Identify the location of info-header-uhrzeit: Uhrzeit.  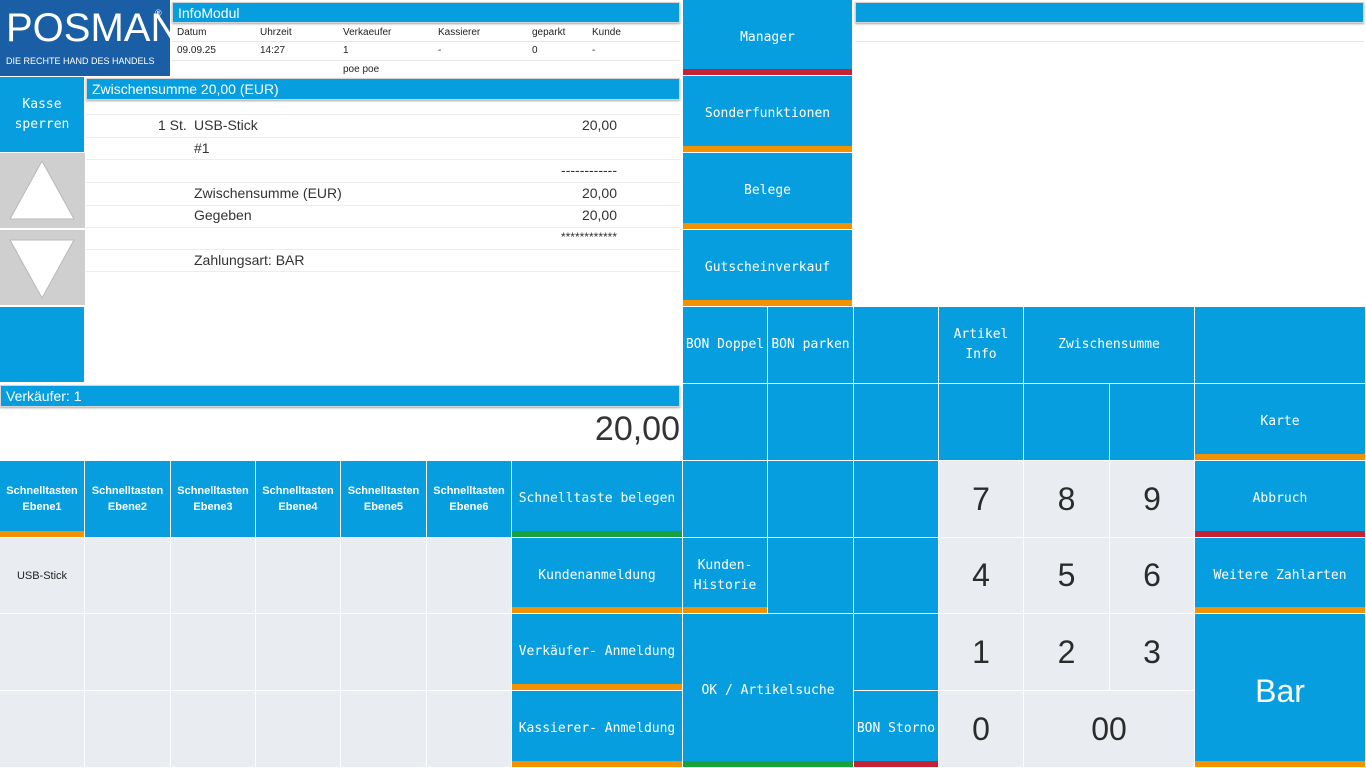
(276, 32).